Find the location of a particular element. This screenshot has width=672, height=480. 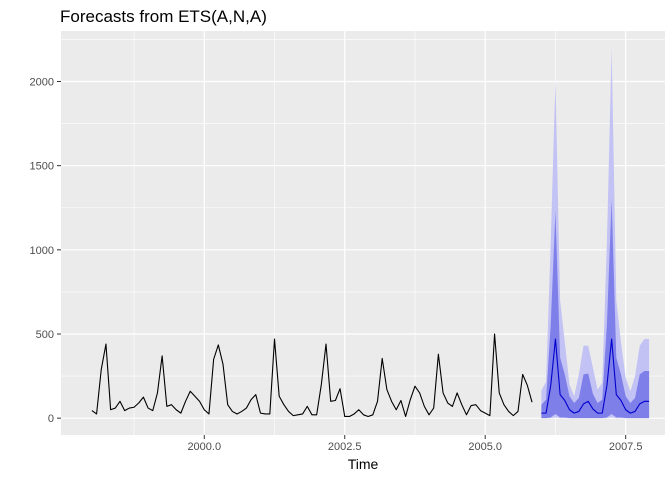

y-tick-label: 0 is located at coordinates (51, 419).